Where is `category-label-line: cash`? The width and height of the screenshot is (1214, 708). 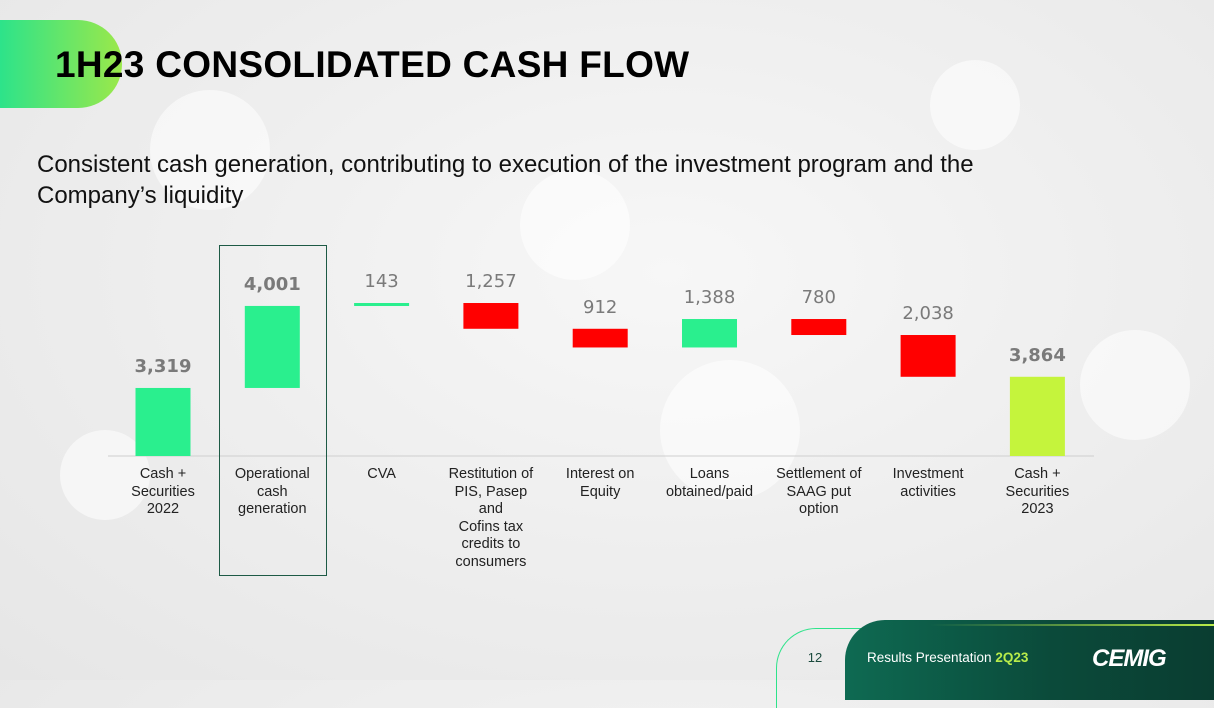
category-label-line: cash is located at coordinates (272, 491).